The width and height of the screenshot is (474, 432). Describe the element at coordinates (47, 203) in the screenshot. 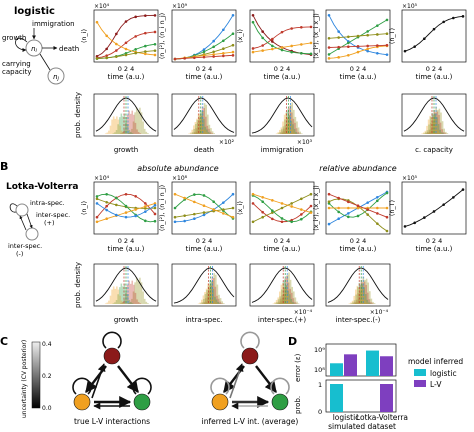

I see `lv-intra-label: intra-spec.` at that location.